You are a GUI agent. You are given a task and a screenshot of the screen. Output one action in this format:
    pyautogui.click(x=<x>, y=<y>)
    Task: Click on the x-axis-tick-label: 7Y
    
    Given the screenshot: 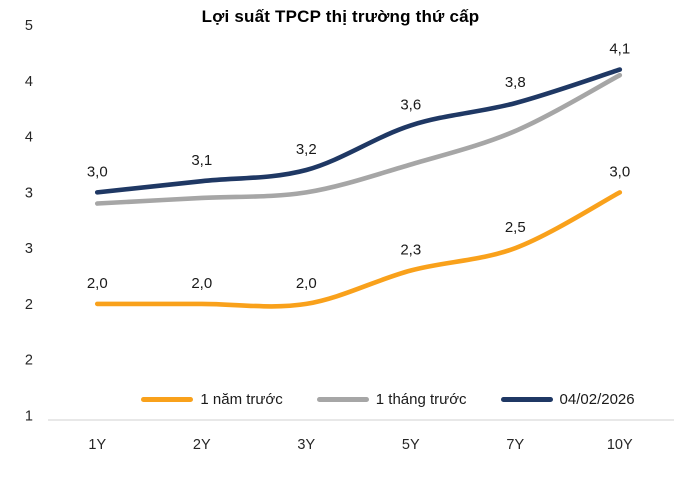 What is the action you would take?
    pyautogui.click(x=515, y=445)
    